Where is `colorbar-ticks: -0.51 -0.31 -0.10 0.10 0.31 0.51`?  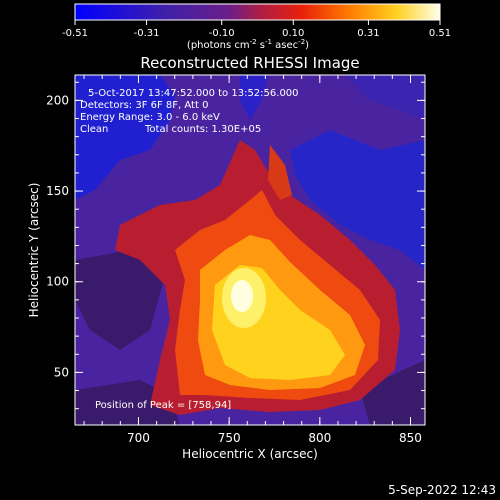 colorbar-ticks: -0.51 -0.31 -0.10 0.10 0.31 0.51 is located at coordinates (256, 29).